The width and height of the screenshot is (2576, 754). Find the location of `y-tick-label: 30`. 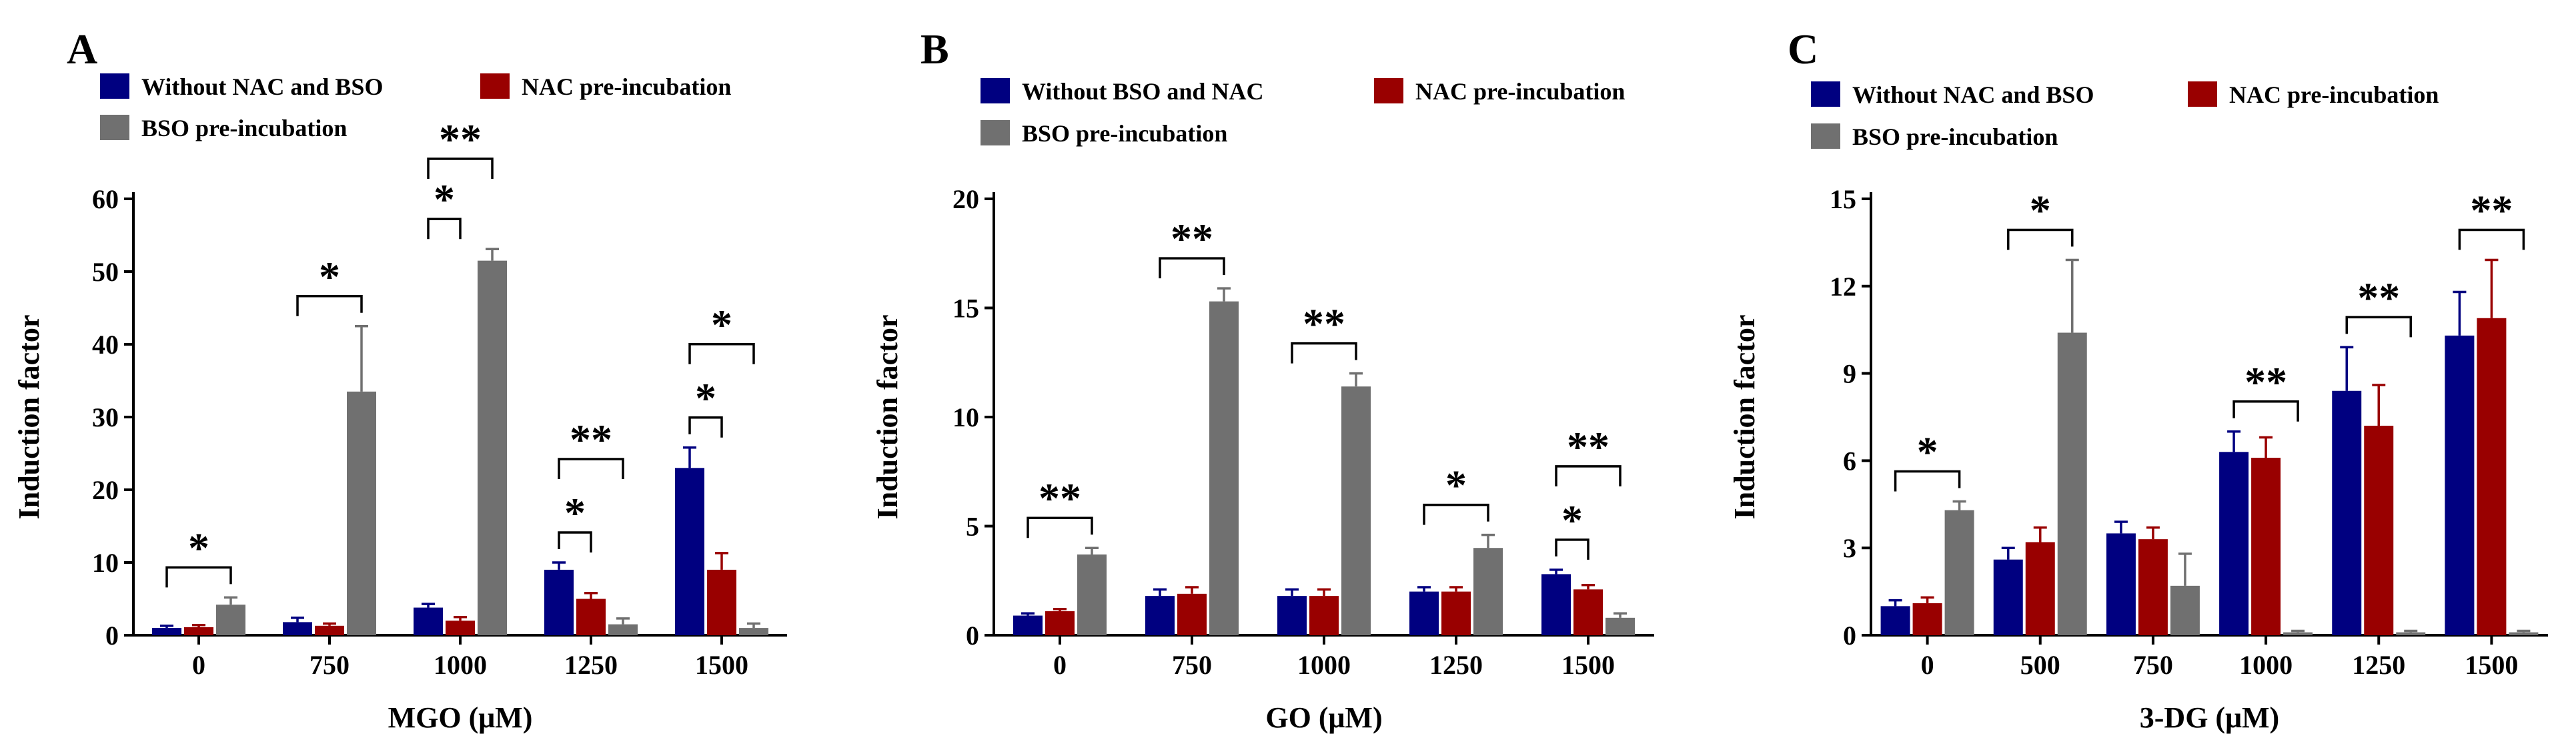

y-tick-label: 30 is located at coordinates (106, 417).